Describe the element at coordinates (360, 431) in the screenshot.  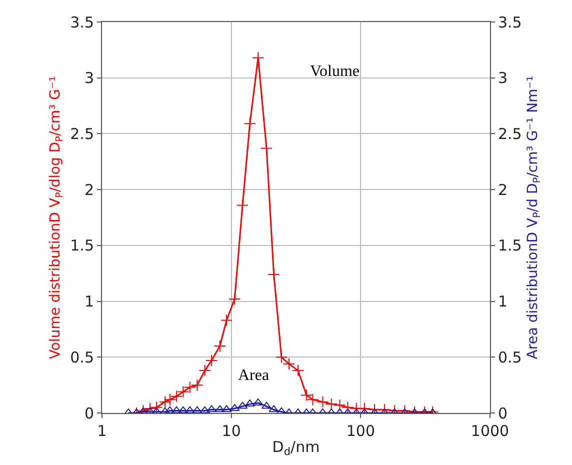
I see `x-tick-label: 100` at that location.